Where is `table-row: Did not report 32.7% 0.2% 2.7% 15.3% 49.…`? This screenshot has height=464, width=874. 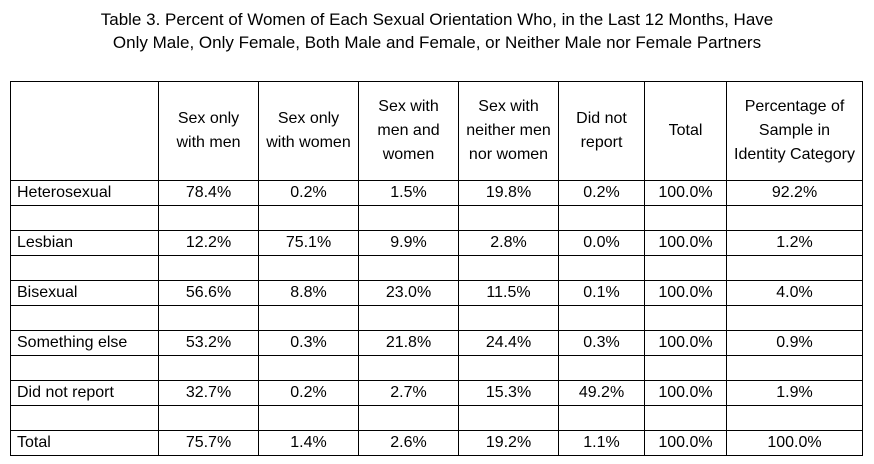 table-row: Did not report 32.7% 0.2% 2.7% 15.3% 49.… is located at coordinates (436, 393).